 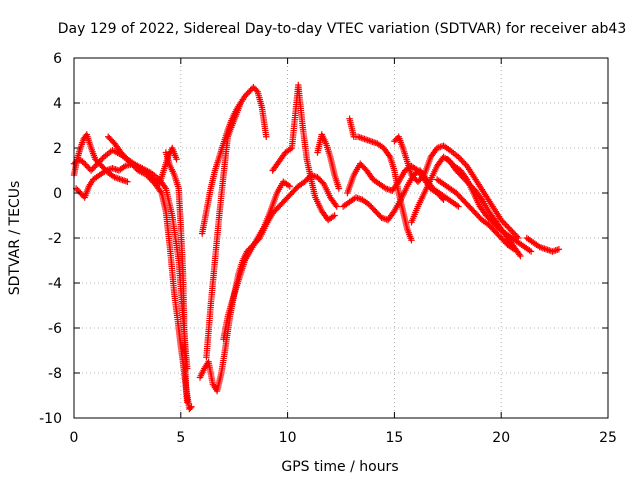 I want to click on y-tick-label: 4, so click(x=57, y=104).